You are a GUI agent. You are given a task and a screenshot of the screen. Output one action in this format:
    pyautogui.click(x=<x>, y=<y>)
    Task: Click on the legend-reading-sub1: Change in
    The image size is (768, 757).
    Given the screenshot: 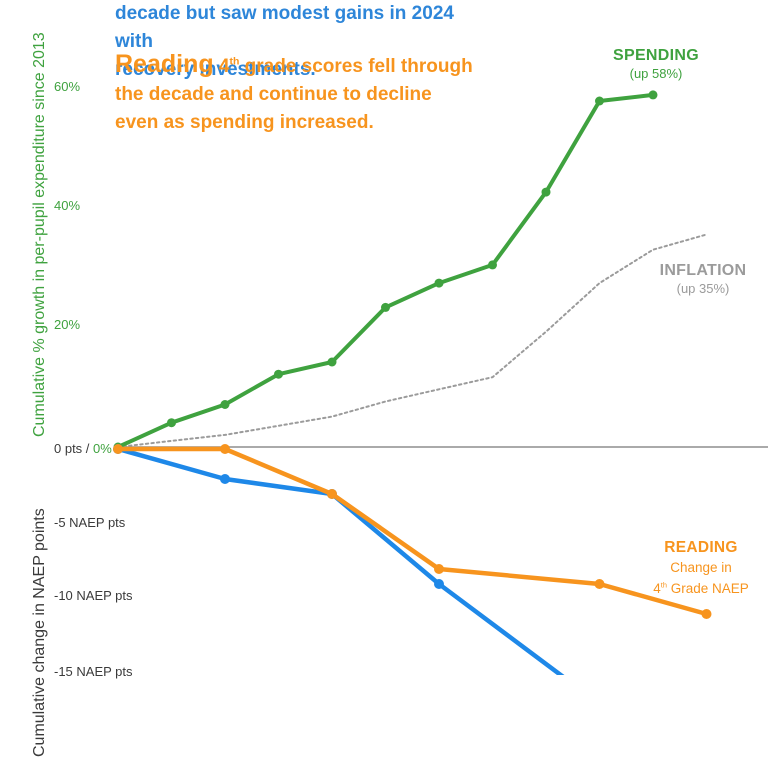 What is the action you would take?
    pyautogui.click(x=701, y=567)
    